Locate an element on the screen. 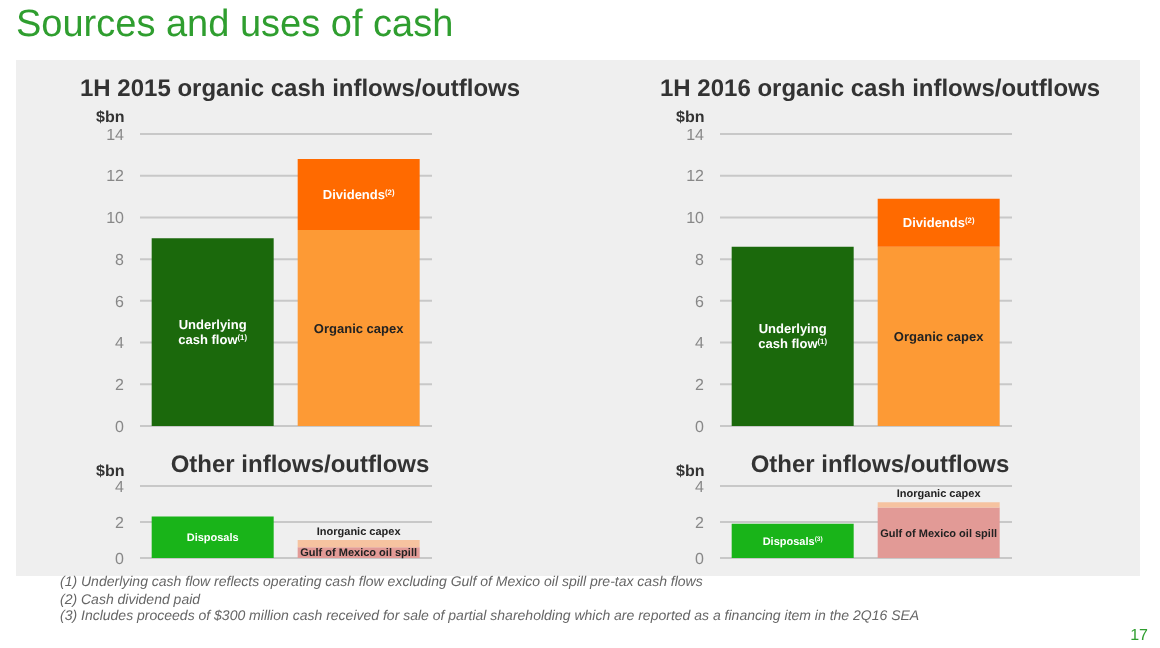  chart-subtitle: 1H 2015 organic cash inflows/outflows is located at coordinates (300, 88).